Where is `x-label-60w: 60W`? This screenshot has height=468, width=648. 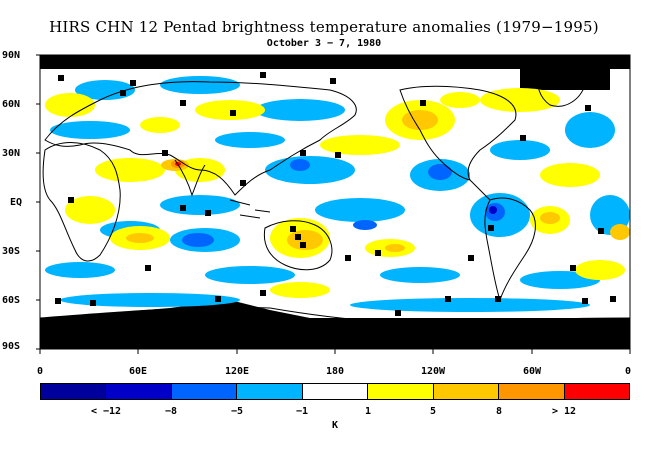 x-label-60w: 60W is located at coordinates (532, 371).